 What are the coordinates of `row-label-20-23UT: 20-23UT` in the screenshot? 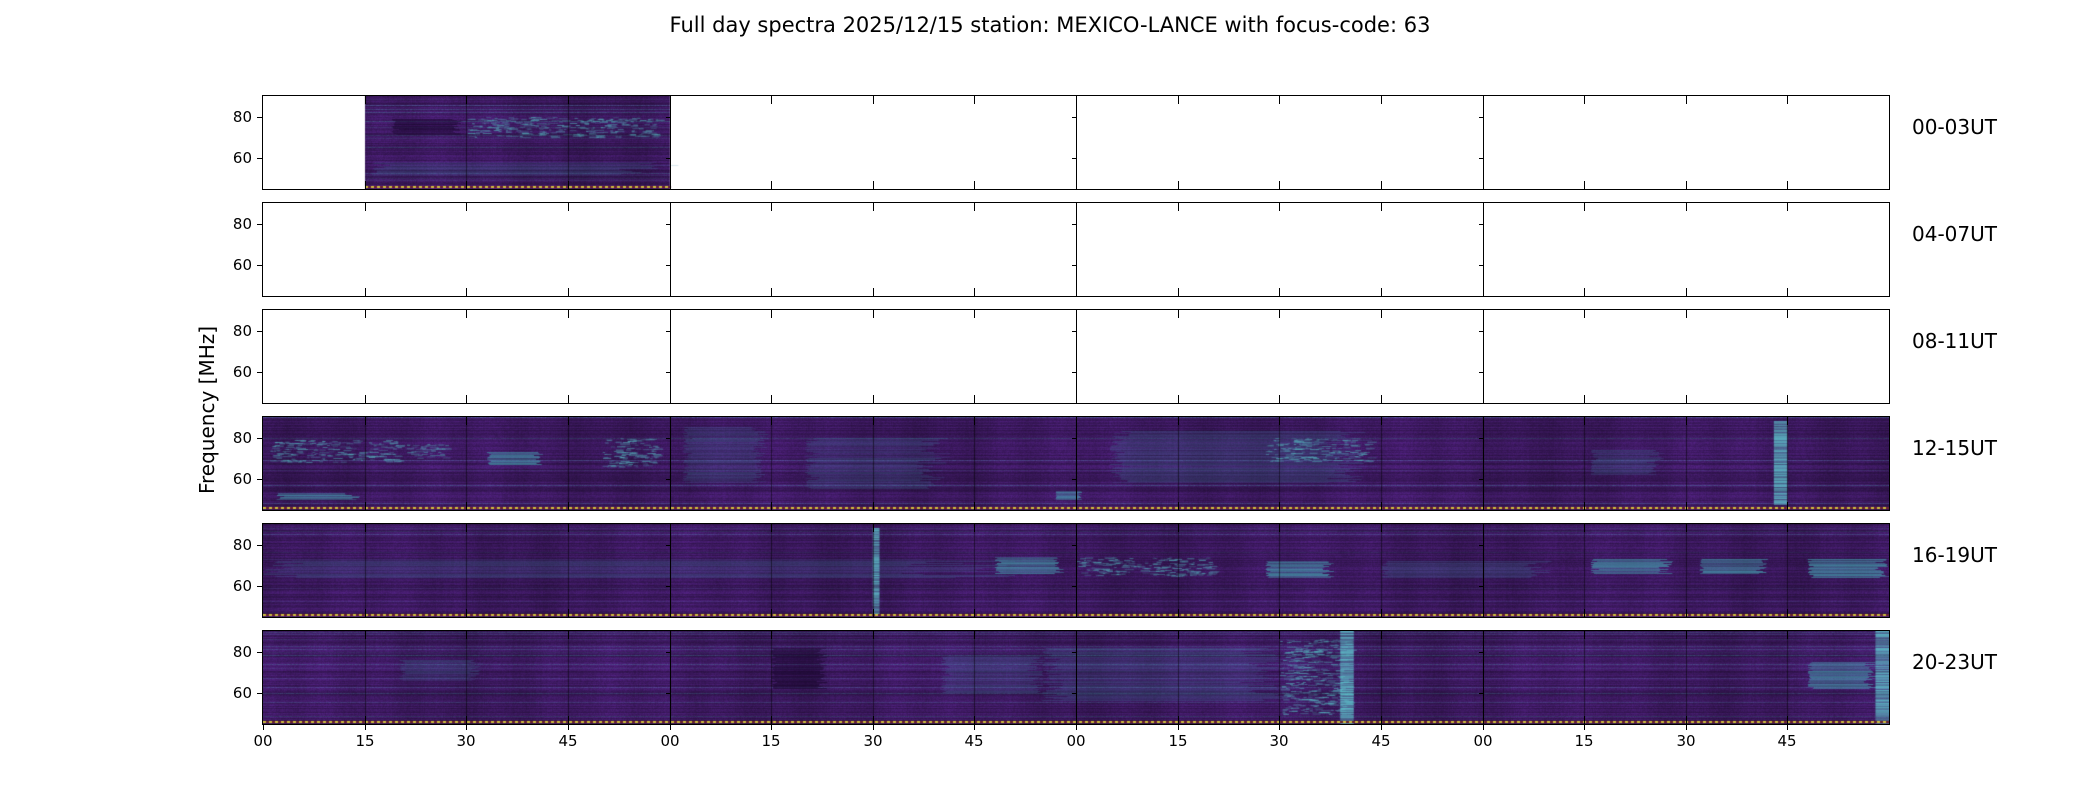 It's located at (1954, 662).